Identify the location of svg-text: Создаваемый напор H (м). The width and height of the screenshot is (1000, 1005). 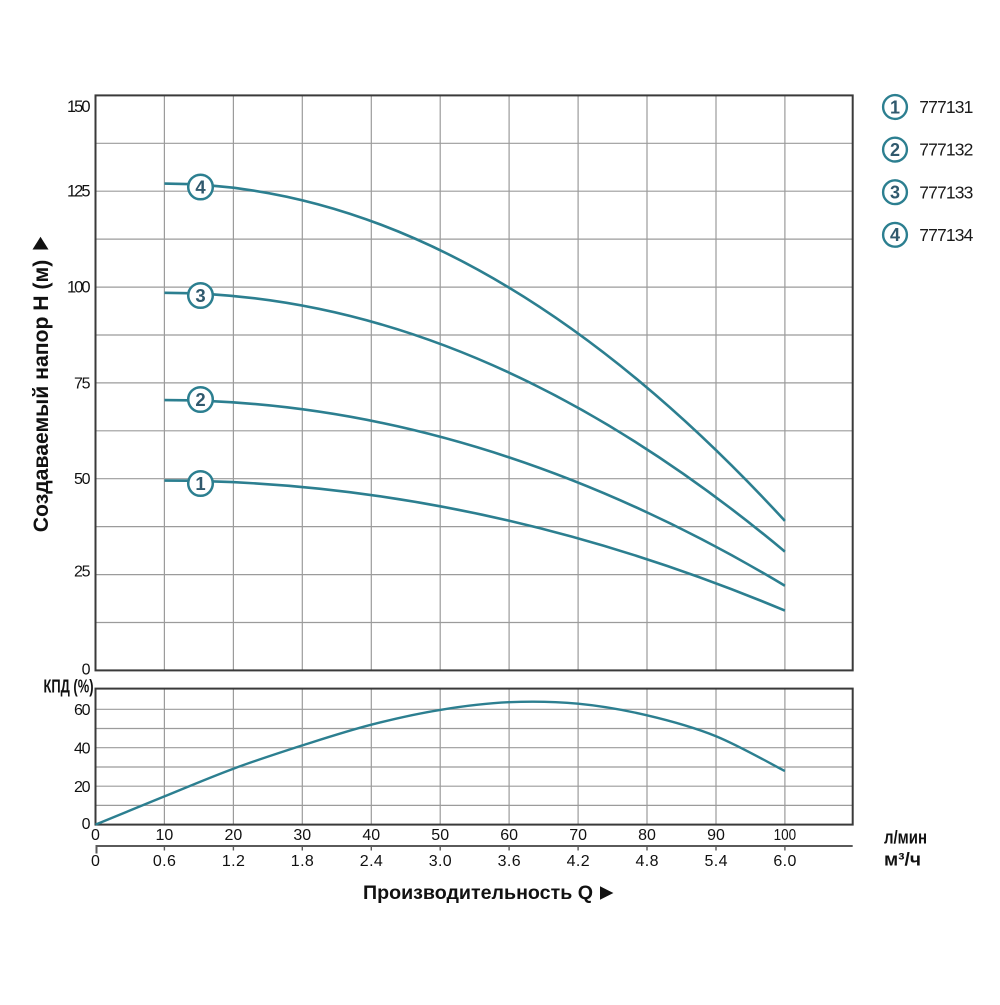
(41, 396).